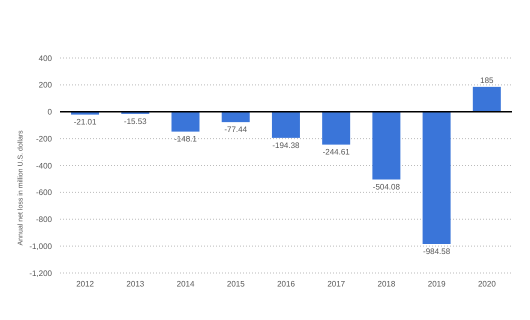  What do you see at coordinates (44, 219) in the screenshot?
I see `y-tick-label: -800` at bounding box center [44, 219].